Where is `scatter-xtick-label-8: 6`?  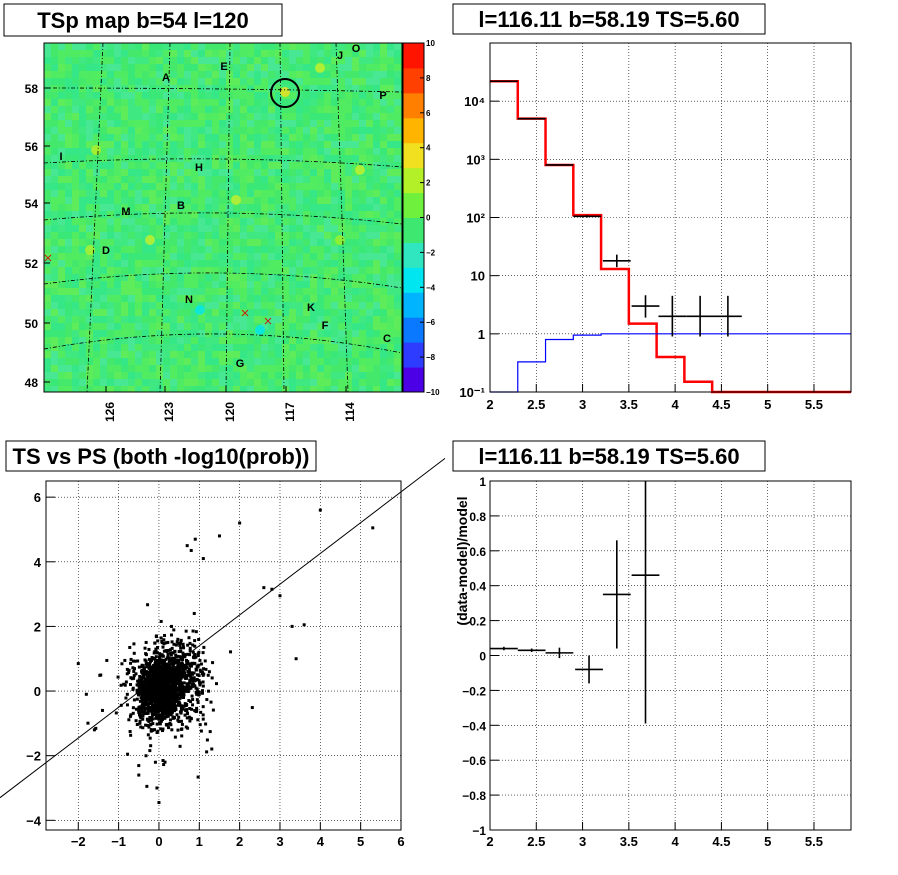
scatter-xtick-label-8: 6 is located at coordinates (400, 841).